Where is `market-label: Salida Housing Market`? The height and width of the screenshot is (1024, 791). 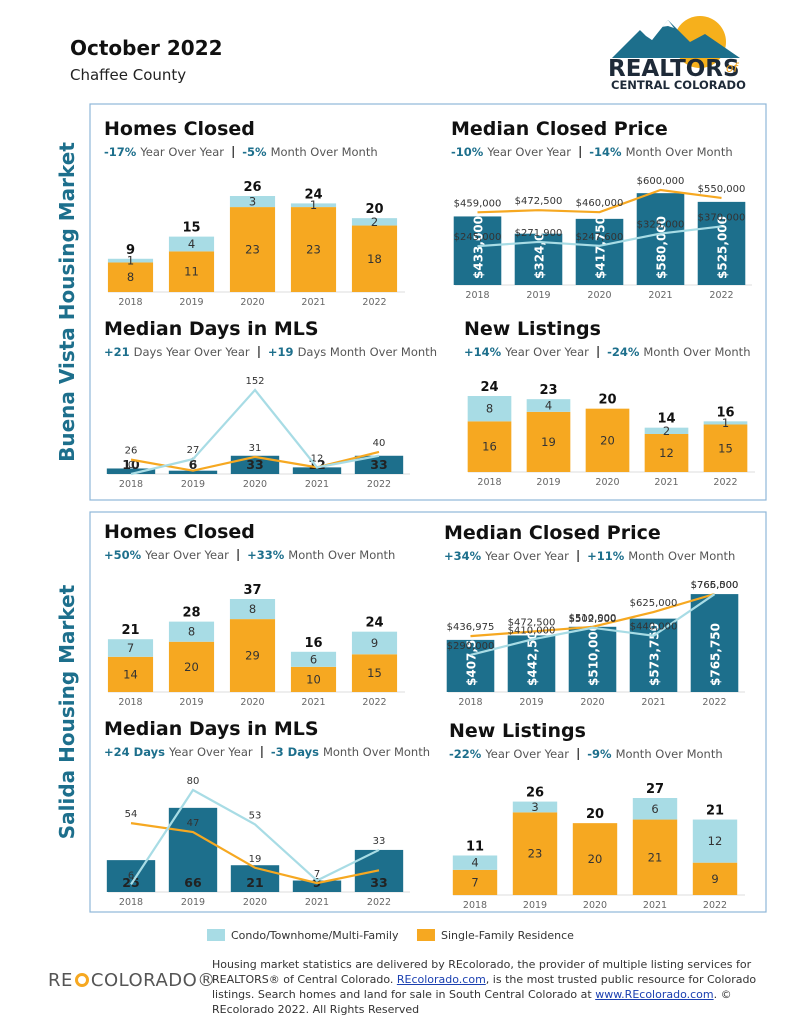 market-label: Salida Housing Market is located at coordinates (67, 711).